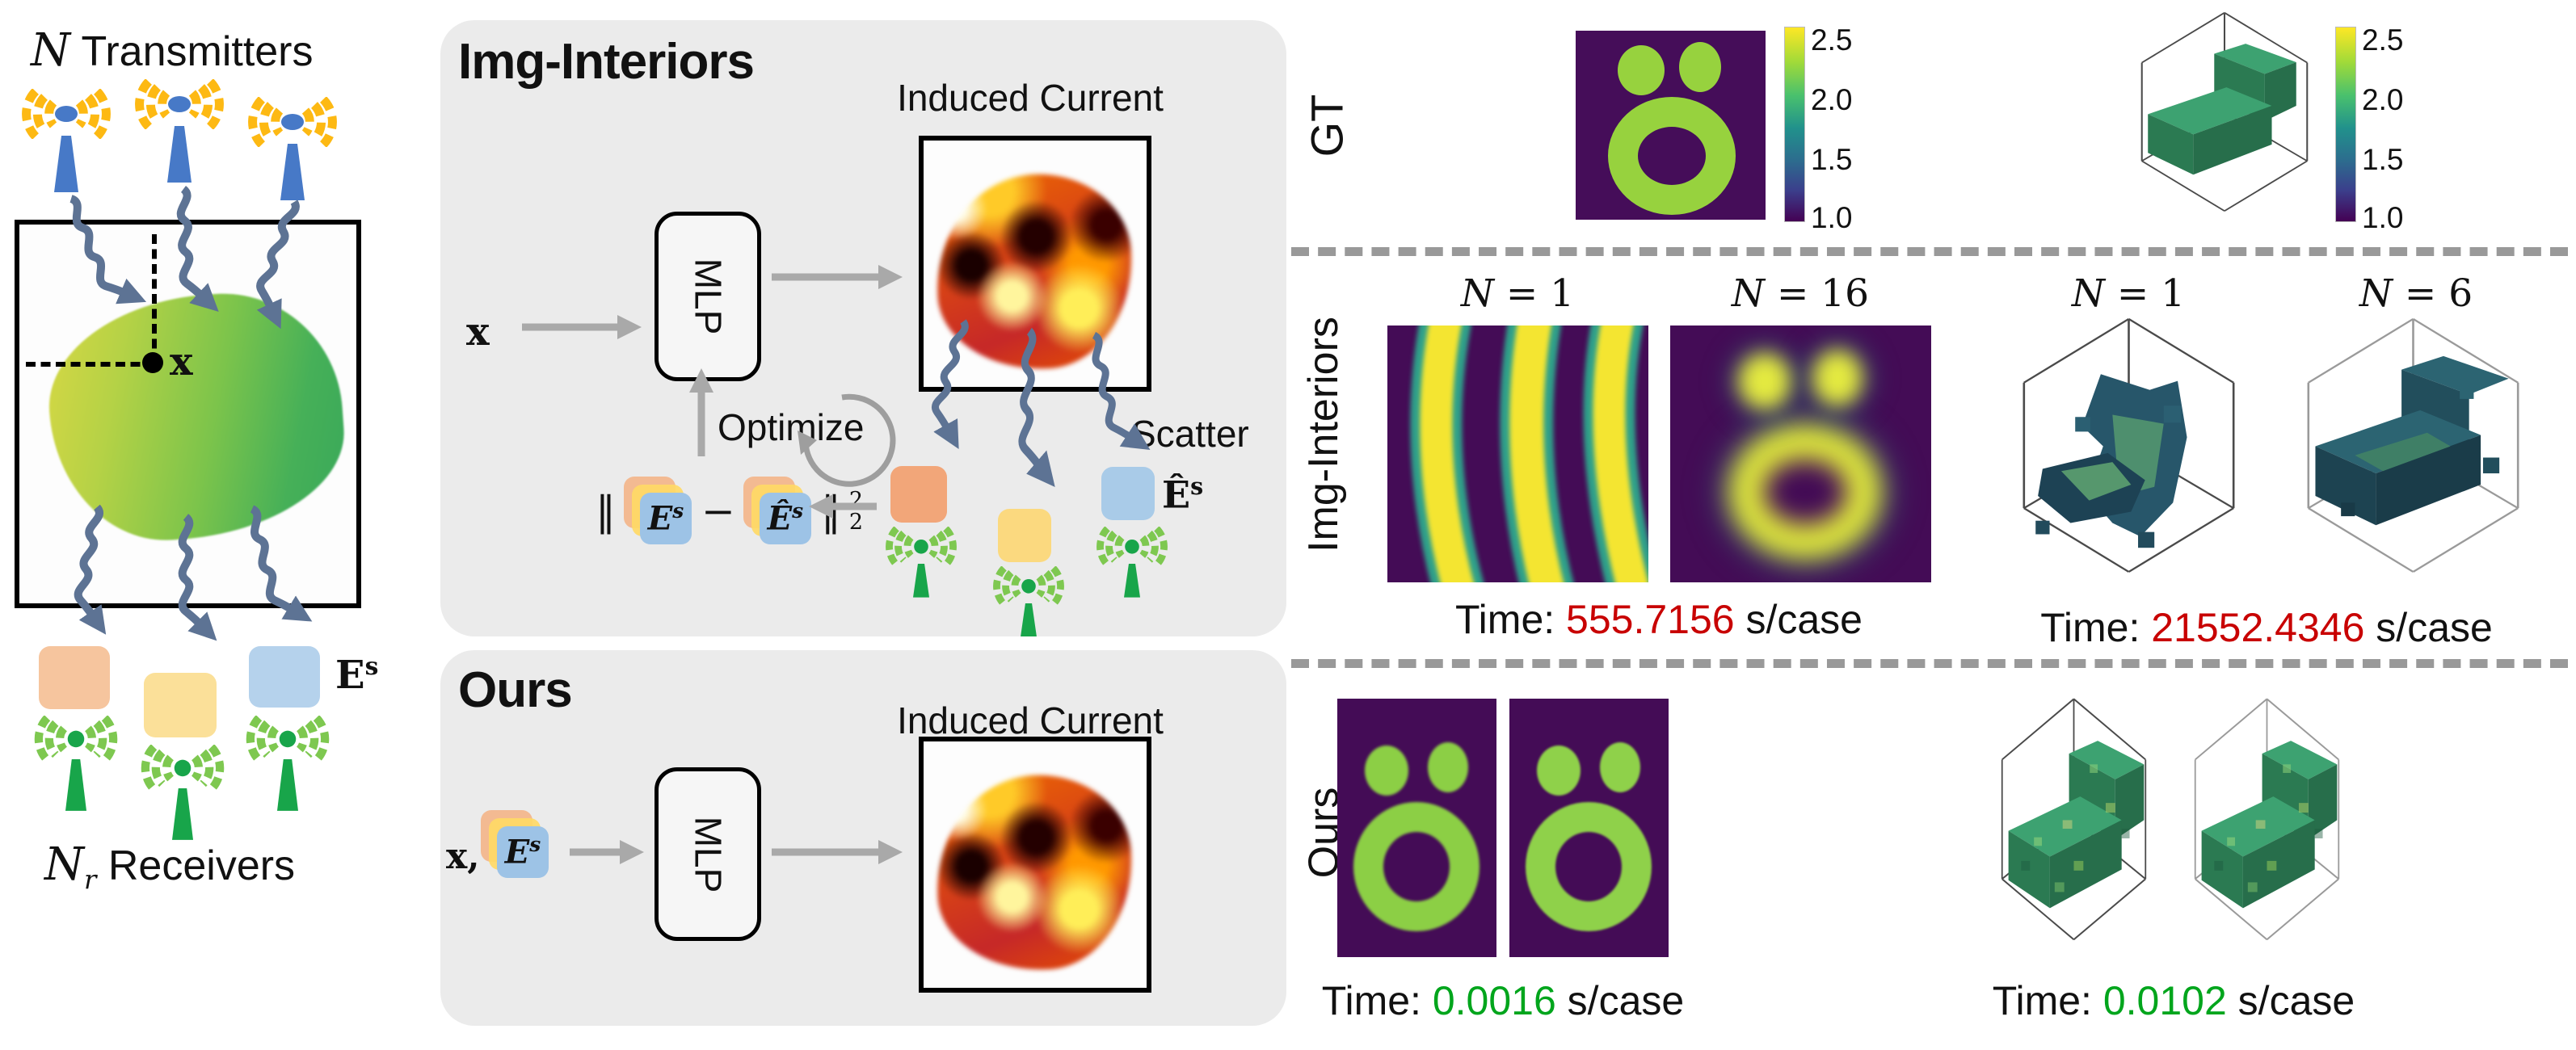 The height and width of the screenshot is (1050, 2576). What do you see at coordinates (90, 364) in the screenshot?
I see `crosshair-dashed-h` at bounding box center [90, 364].